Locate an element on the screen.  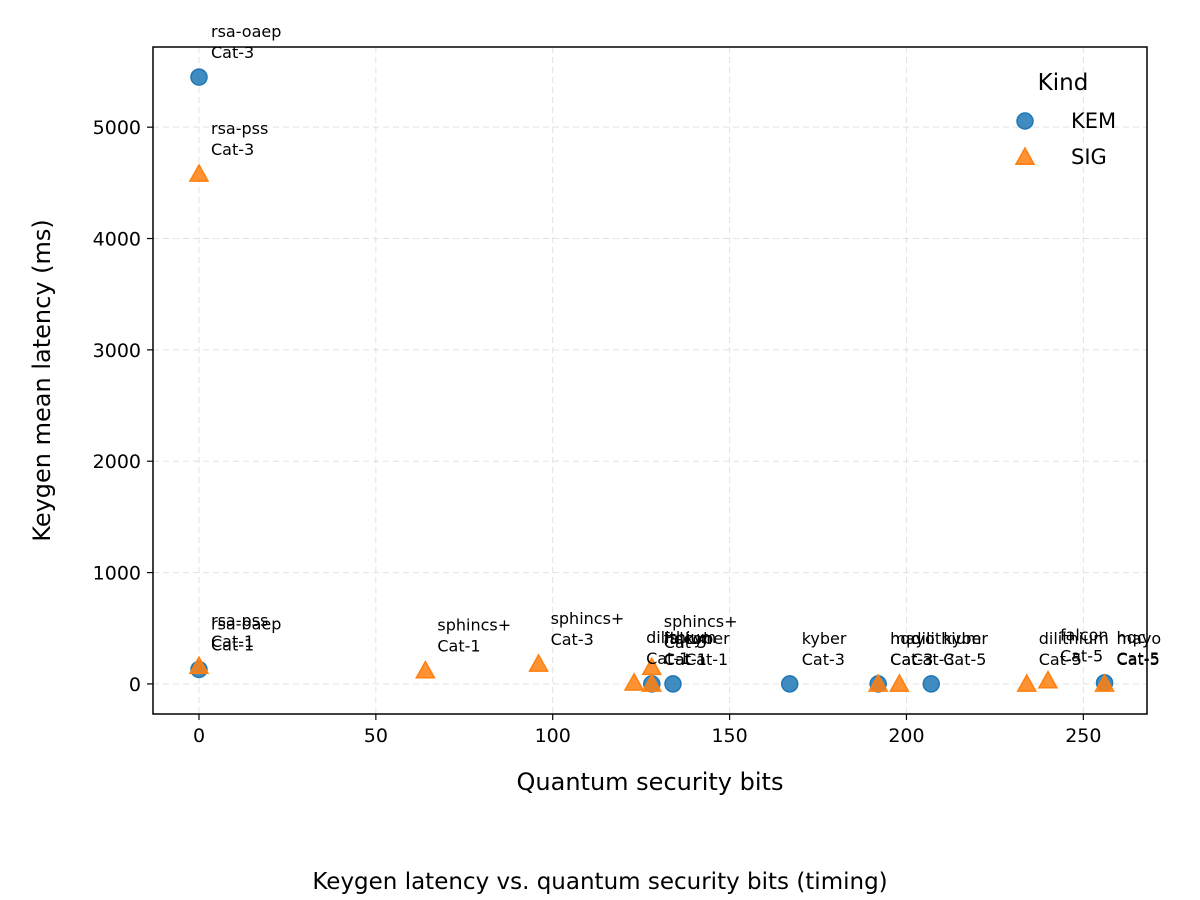
sig-point-label: mayo Cat-5 is located at coordinates (1139, 649).